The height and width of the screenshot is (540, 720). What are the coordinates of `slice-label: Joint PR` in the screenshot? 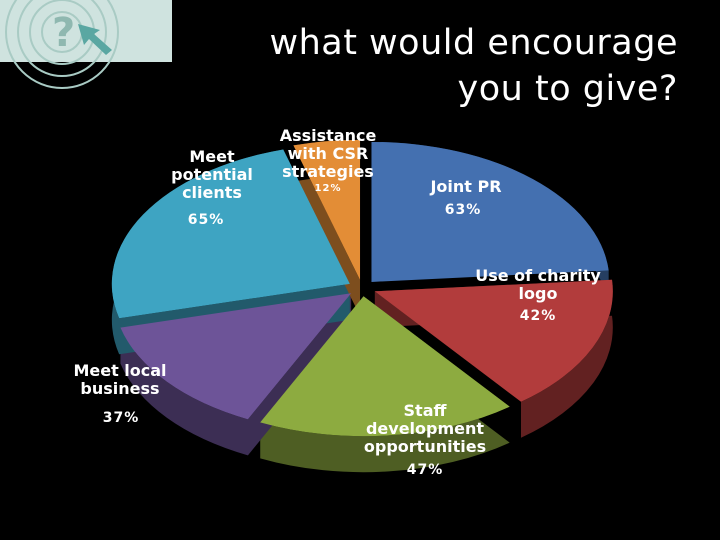 It's located at (466, 186).